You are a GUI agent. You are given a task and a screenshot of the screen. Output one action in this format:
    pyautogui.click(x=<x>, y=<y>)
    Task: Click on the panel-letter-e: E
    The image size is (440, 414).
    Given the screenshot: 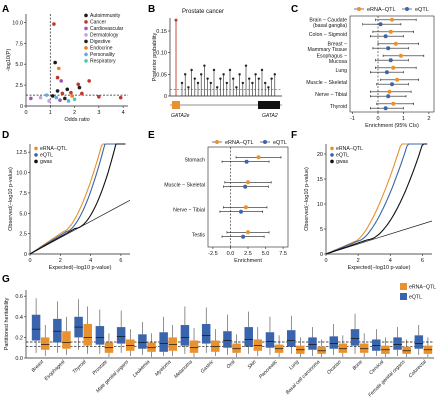 What is the action you would take?
    pyautogui.click(x=151, y=135)
    